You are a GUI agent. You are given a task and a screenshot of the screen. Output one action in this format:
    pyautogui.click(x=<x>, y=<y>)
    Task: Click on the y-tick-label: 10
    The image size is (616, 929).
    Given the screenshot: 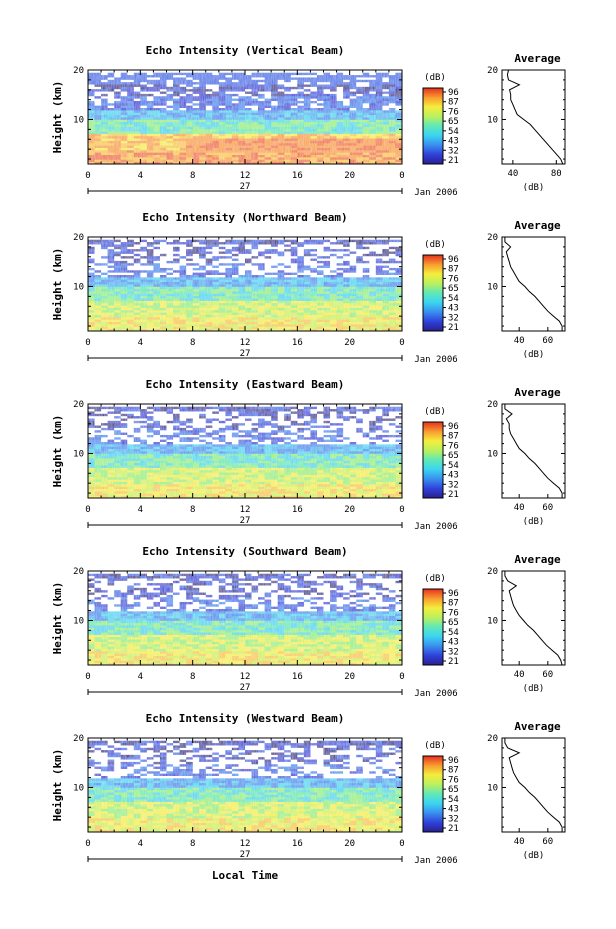 What is the action you would take?
    pyautogui.click(x=78, y=287)
    